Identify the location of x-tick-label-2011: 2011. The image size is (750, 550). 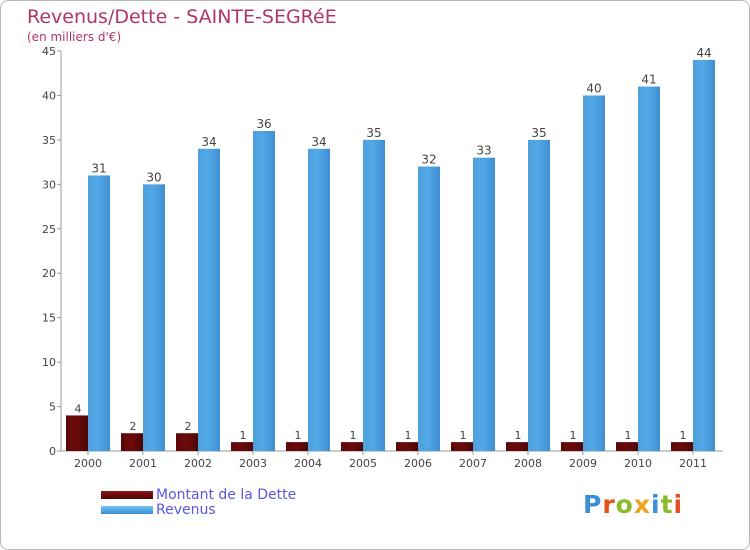
(693, 463).